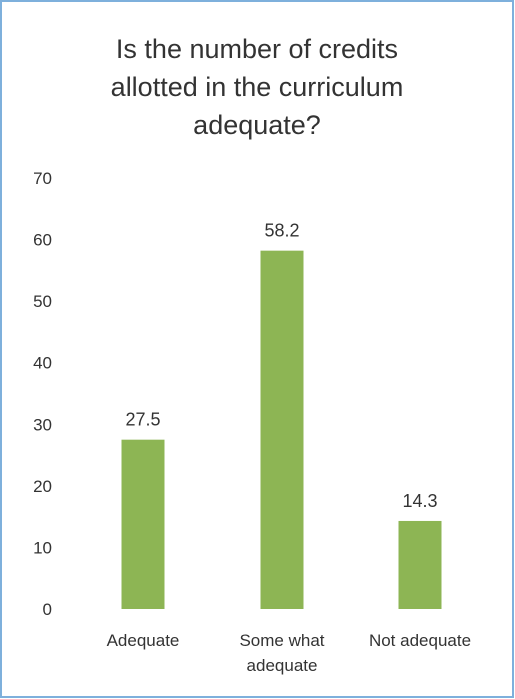  I want to click on x-category-label: Not adequate, so click(420, 640).